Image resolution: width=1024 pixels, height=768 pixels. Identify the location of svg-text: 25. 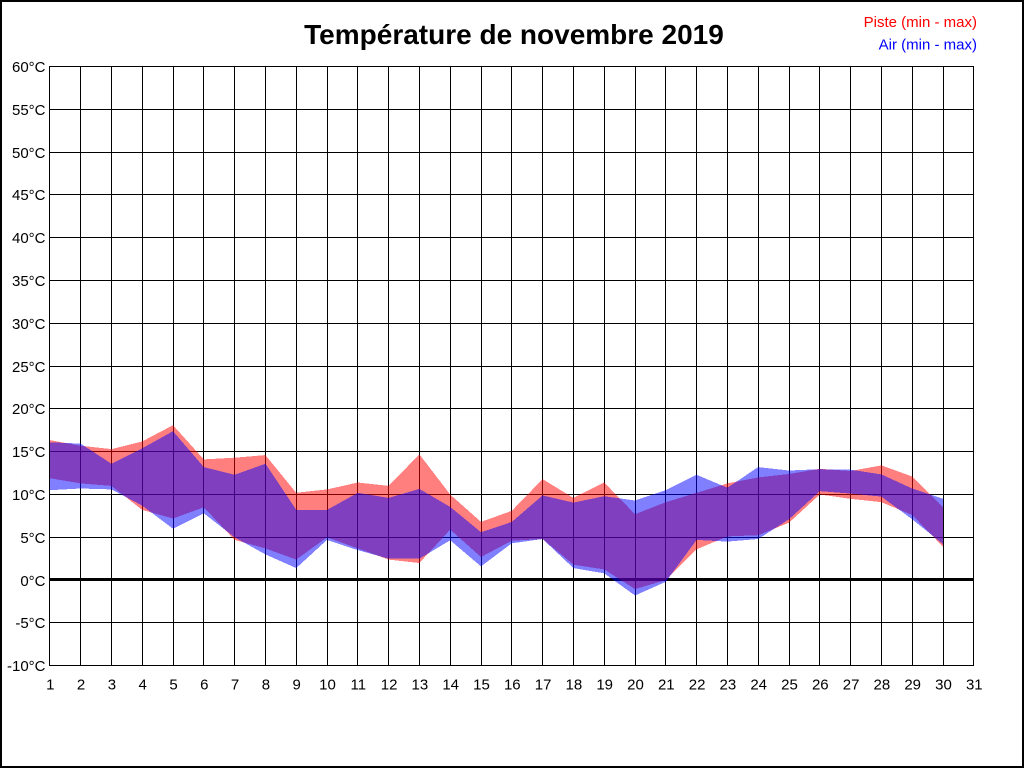
(789, 685).